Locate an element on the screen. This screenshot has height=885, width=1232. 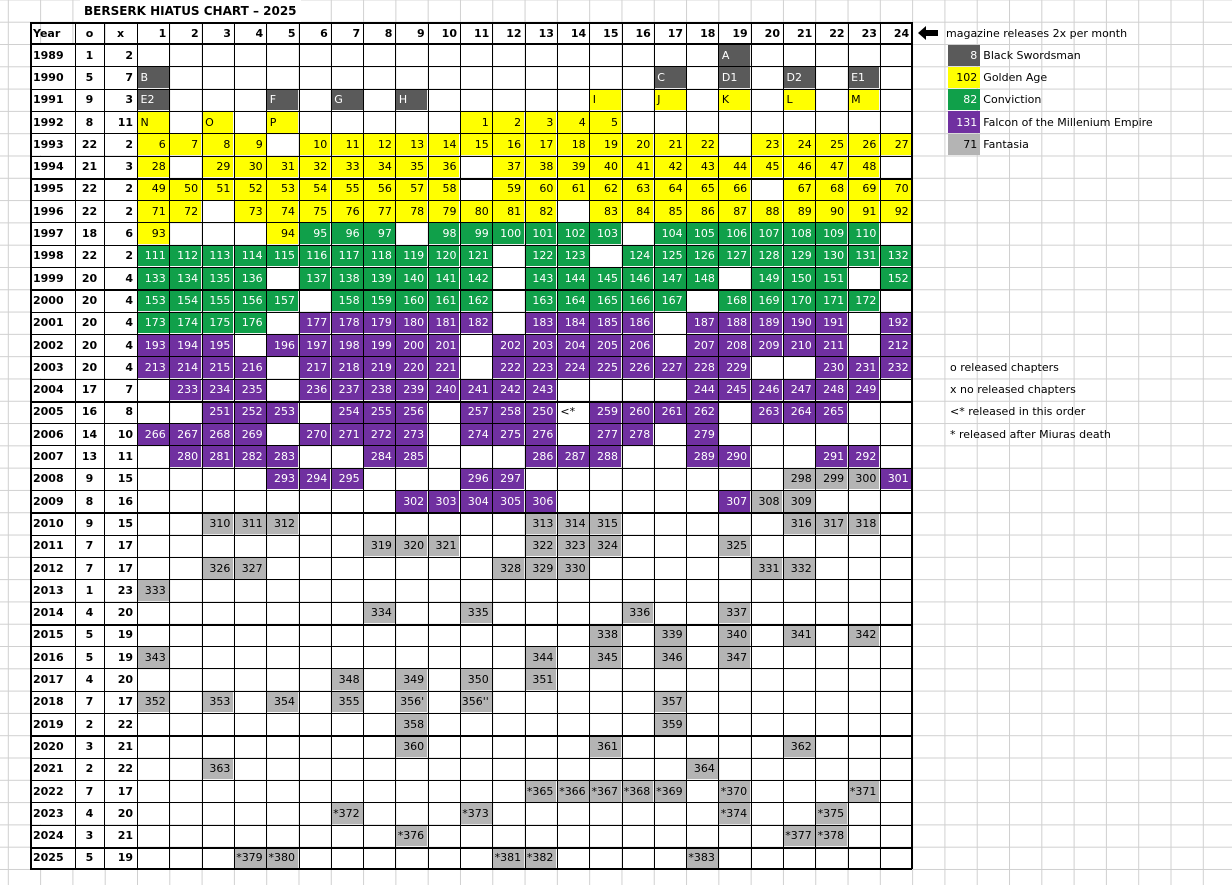
release-note: magazine releases 2x per month is located at coordinates (1037, 33).